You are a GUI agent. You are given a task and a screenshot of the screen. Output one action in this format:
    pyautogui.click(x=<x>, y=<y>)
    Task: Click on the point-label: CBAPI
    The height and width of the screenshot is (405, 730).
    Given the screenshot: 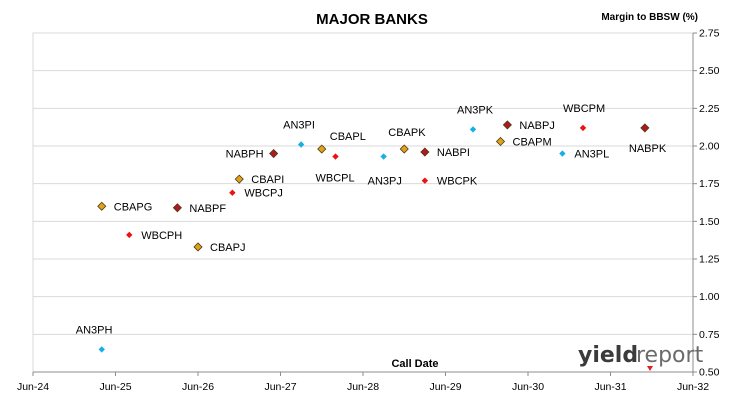 What is the action you would take?
    pyautogui.click(x=267, y=180)
    